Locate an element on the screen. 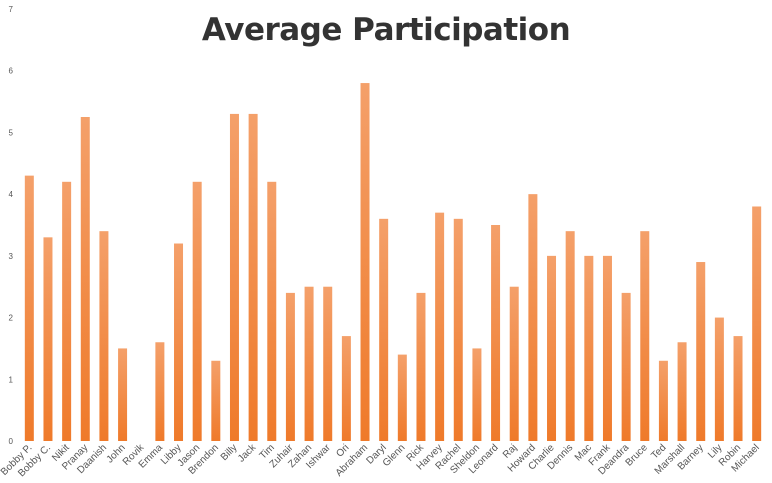  y-tick-label: 3 is located at coordinates (11, 256).